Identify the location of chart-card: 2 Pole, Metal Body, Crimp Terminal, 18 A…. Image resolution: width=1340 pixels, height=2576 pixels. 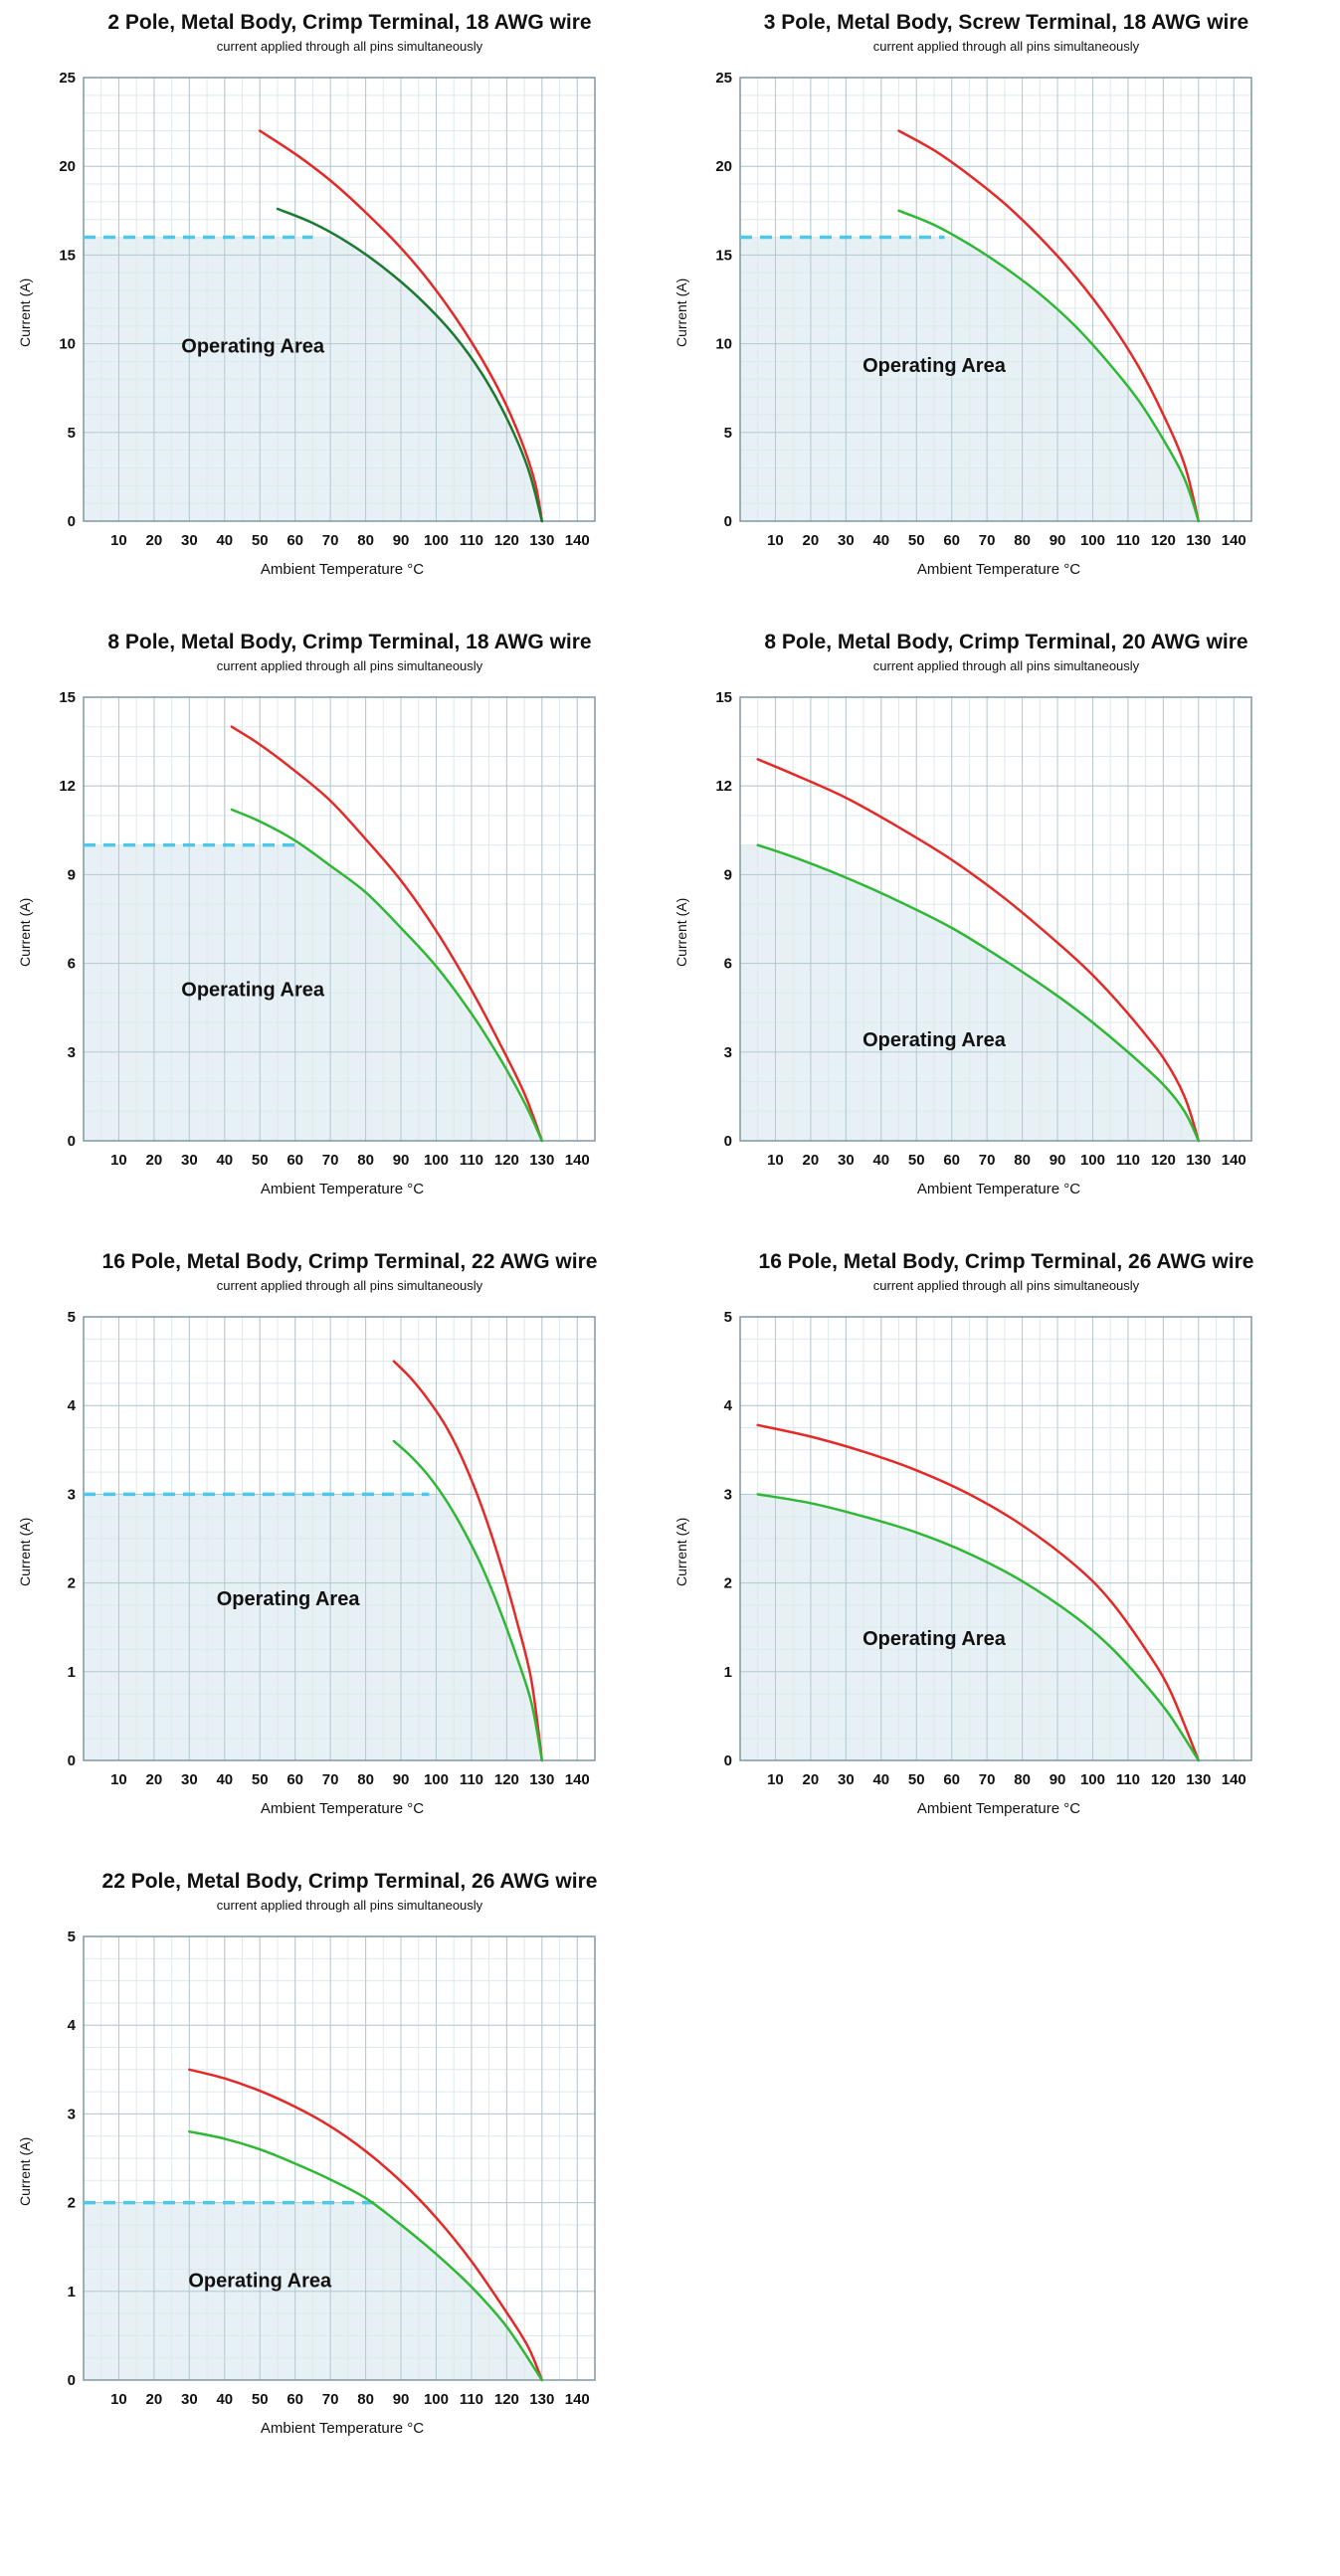
(335, 294).